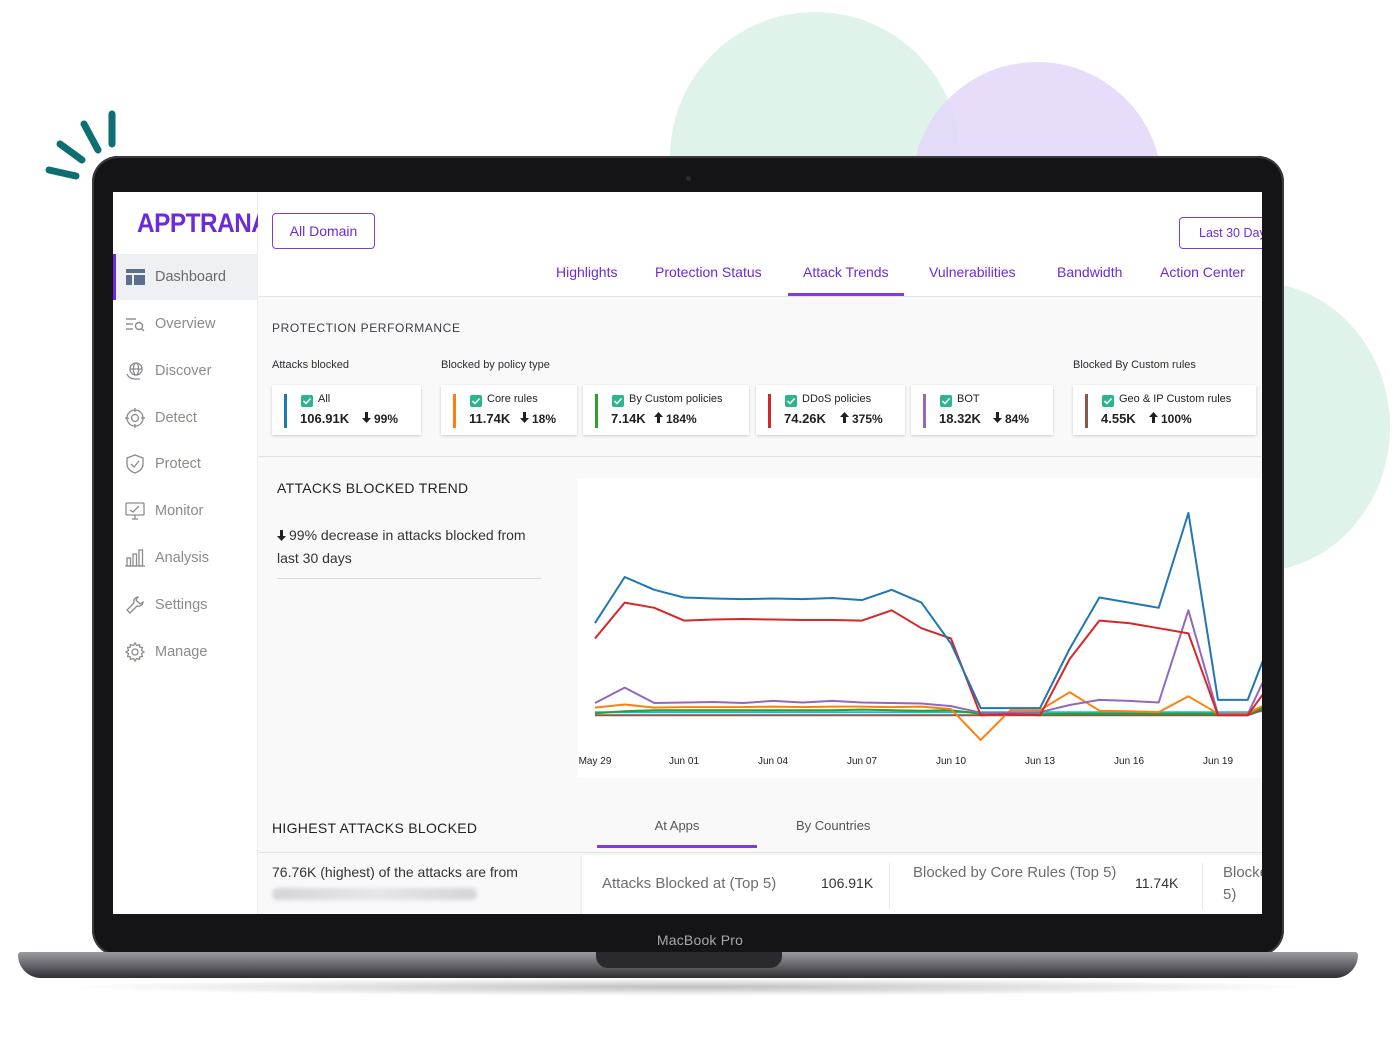 This screenshot has height=1039, width=1400. I want to click on metric-card-all: All 106.91K 99%, so click(346, 410).